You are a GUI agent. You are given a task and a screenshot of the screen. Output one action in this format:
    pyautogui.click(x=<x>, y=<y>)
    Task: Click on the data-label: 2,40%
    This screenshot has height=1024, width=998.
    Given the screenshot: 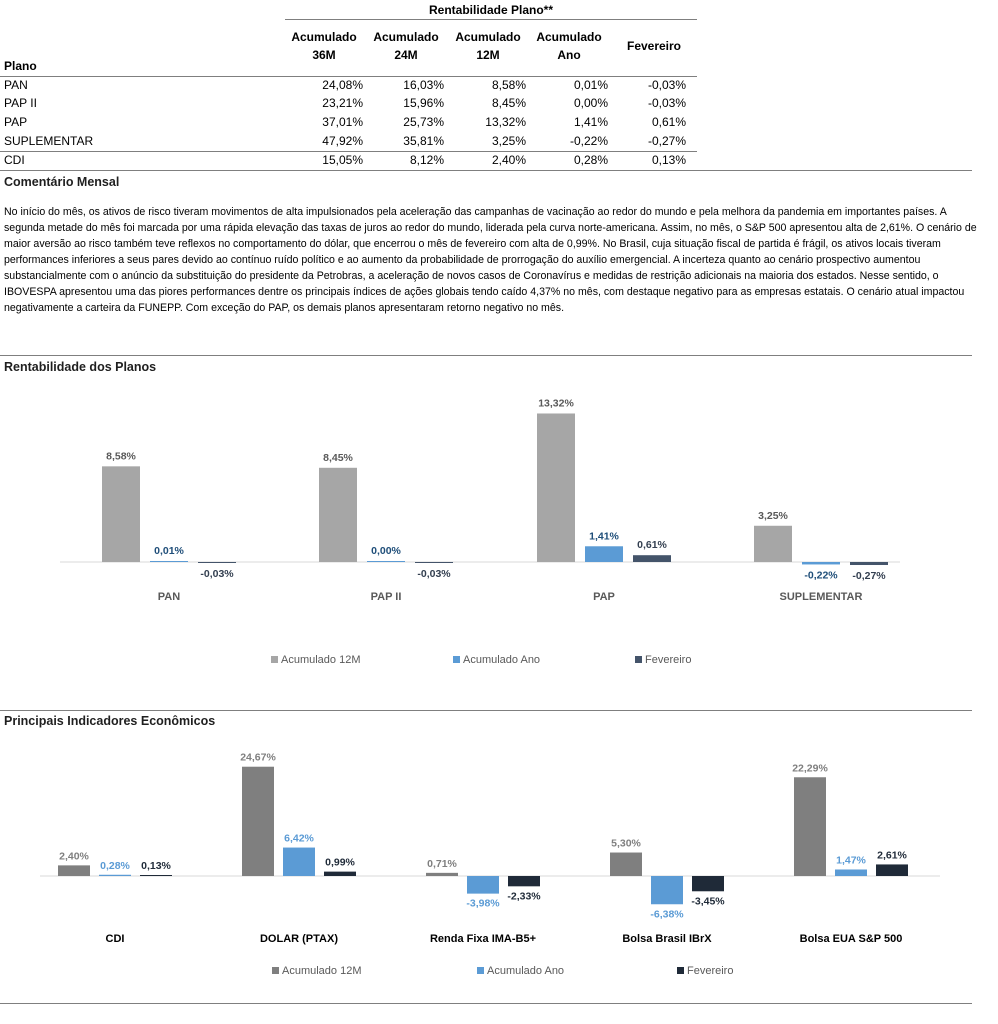 What is the action you would take?
    pyautogui.click(x=74, y=856)
    